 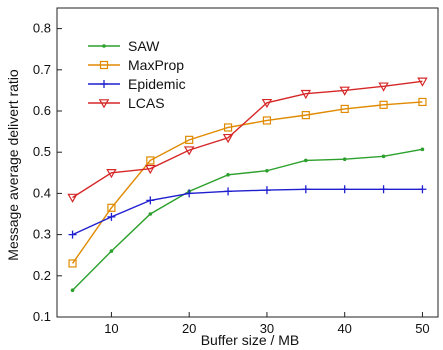 I want to click on y-tick-label: 0.4, so click(x=42, y=192).